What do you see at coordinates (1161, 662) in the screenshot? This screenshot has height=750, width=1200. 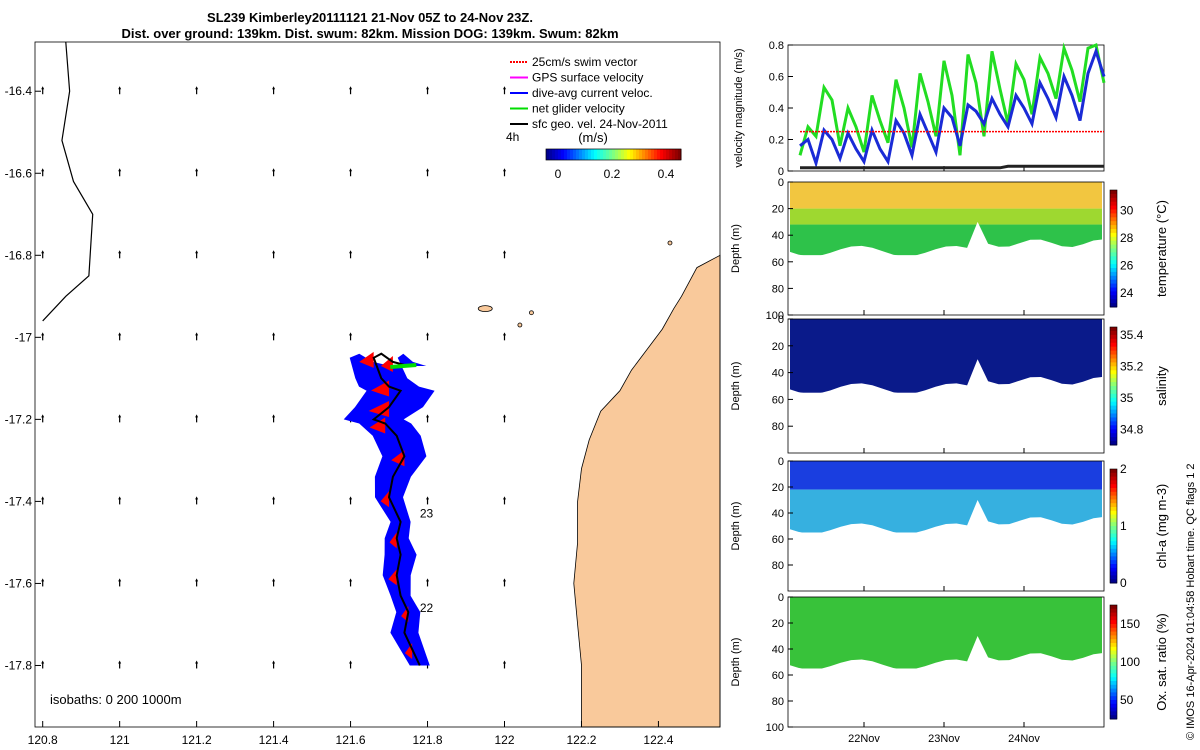 I see `oxygen-colorbar-label: Ox. sat. ratio (%)` at bounding box center [1161, 662].